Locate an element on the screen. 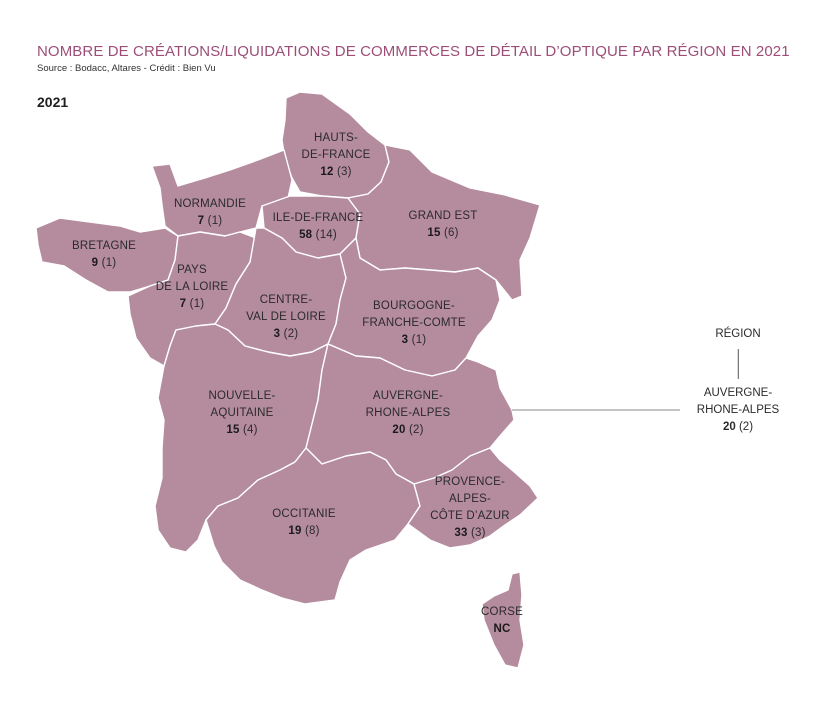  region-paca is located at coordinates (473, 498).